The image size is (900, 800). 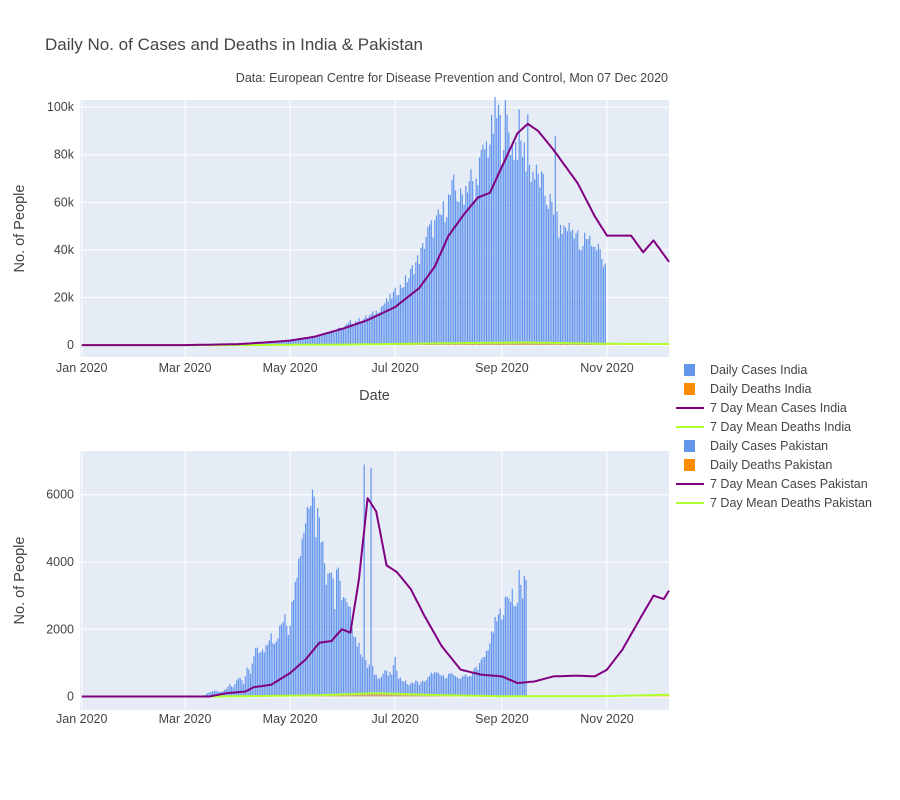 I want to click on daily-cases-bars, so click(x=397, y=221).